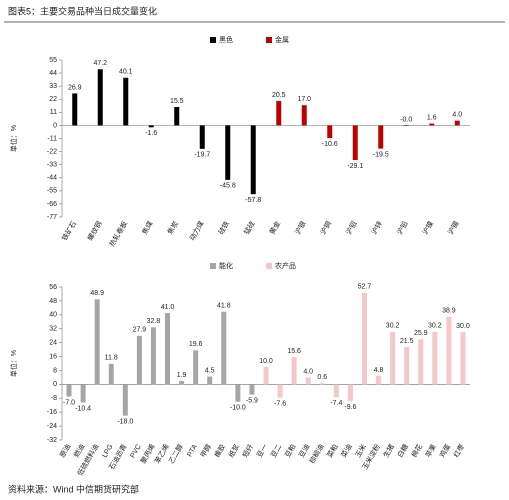 The image size is (509, 500). What do you see at coordinates (285, 265) in the screenshot?
I see `legend-label: 农产品` at bounding box center [285, 265].